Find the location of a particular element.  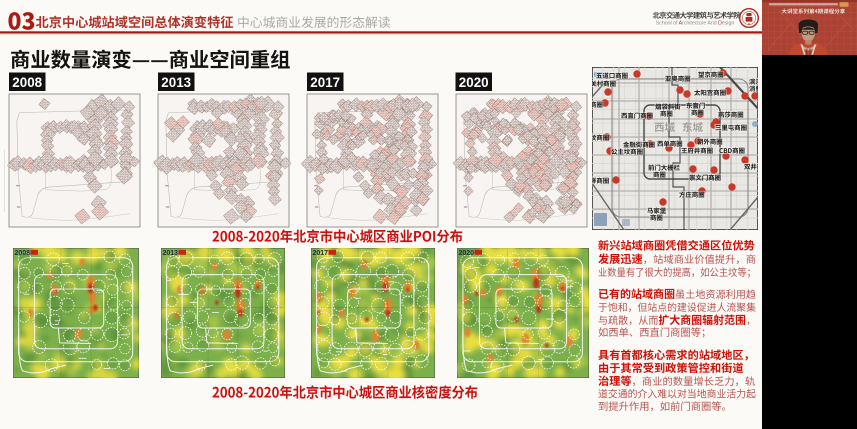

svg-text:School of Architecture And Des: School of Architecture And Design is located at coordinates (695, 24).